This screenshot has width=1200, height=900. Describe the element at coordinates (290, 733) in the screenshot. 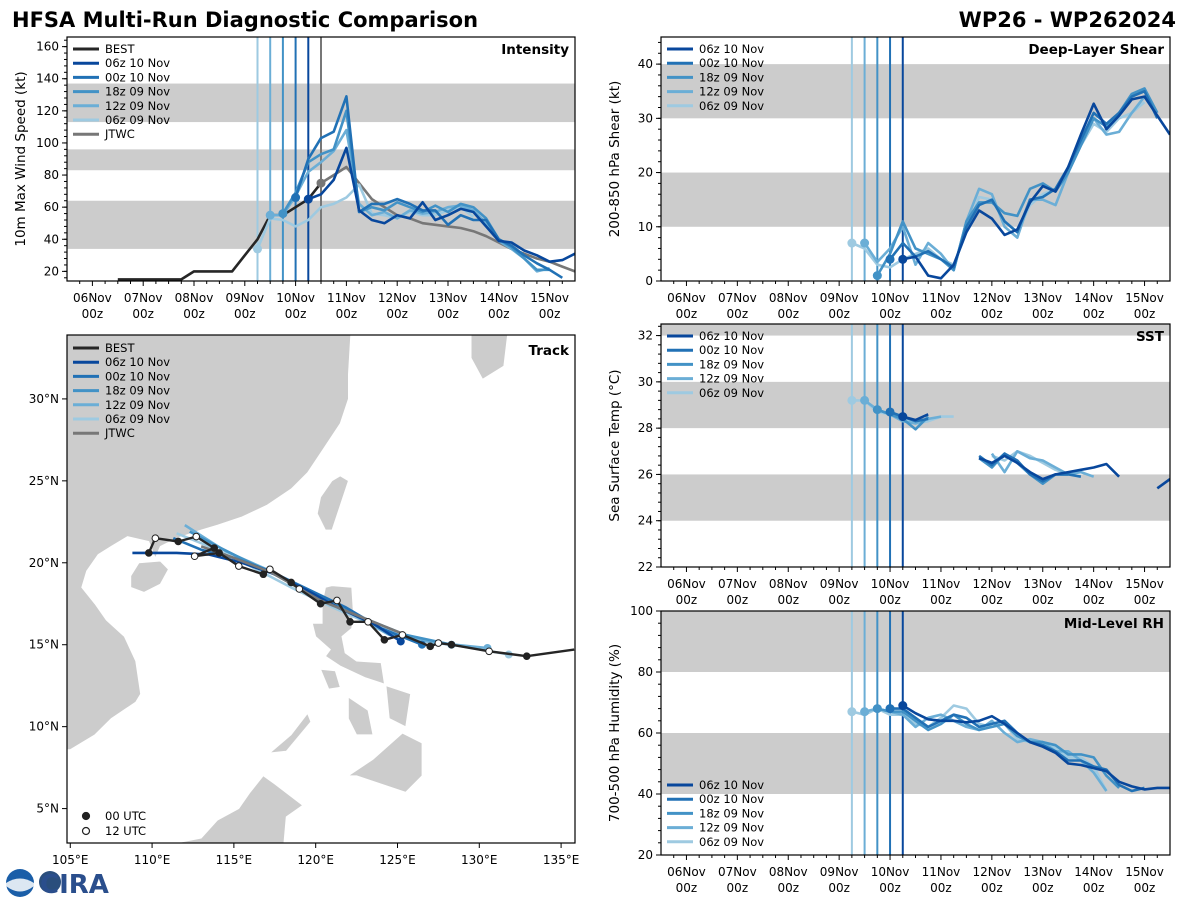

I see `land-palawan` at that location.